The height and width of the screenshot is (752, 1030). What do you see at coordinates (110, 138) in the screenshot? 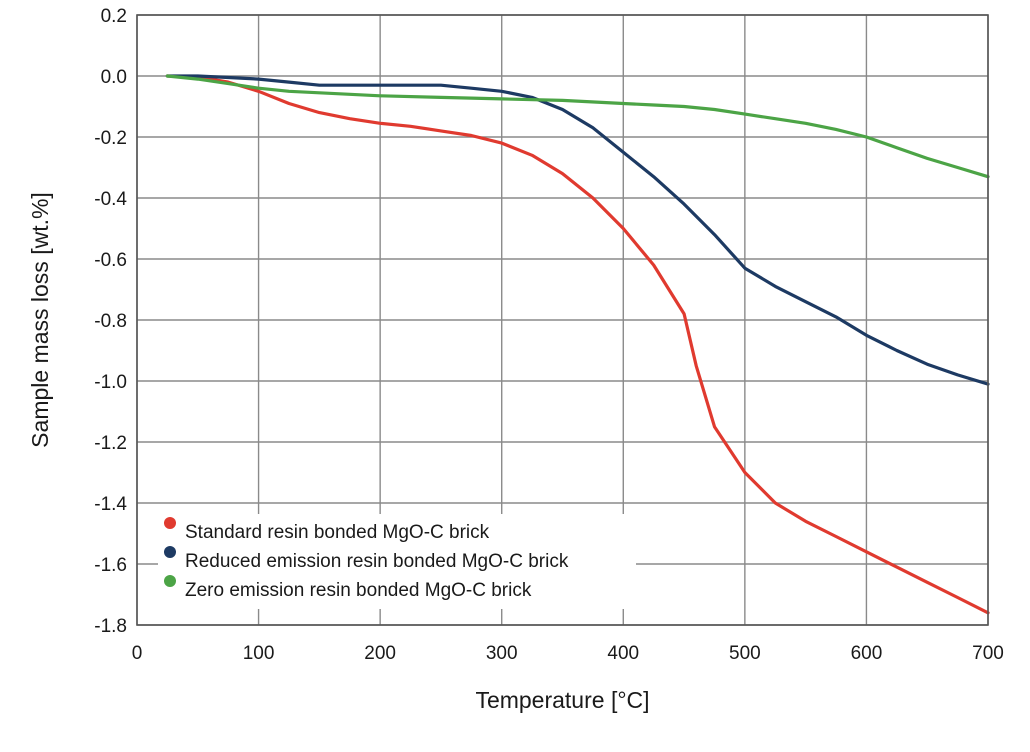
I see `y-tick-label: -0.2` at bounding box center [110, 138].